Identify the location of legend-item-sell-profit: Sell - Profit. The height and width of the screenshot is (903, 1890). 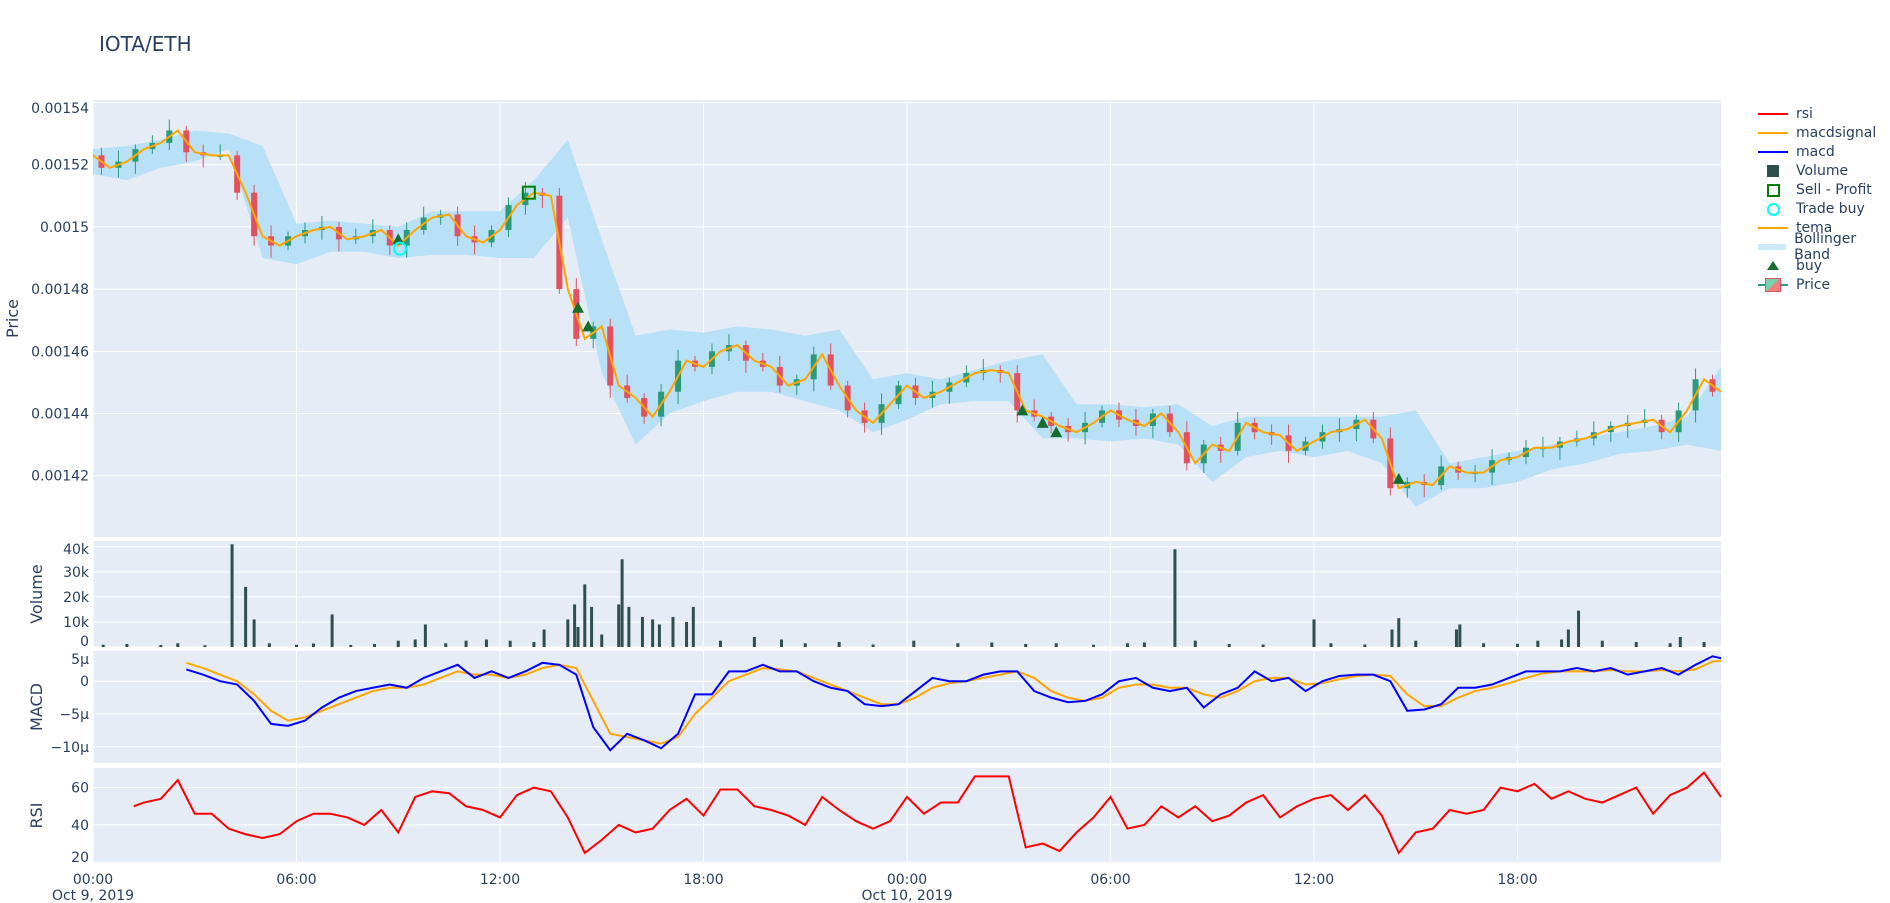
(1824, 189).